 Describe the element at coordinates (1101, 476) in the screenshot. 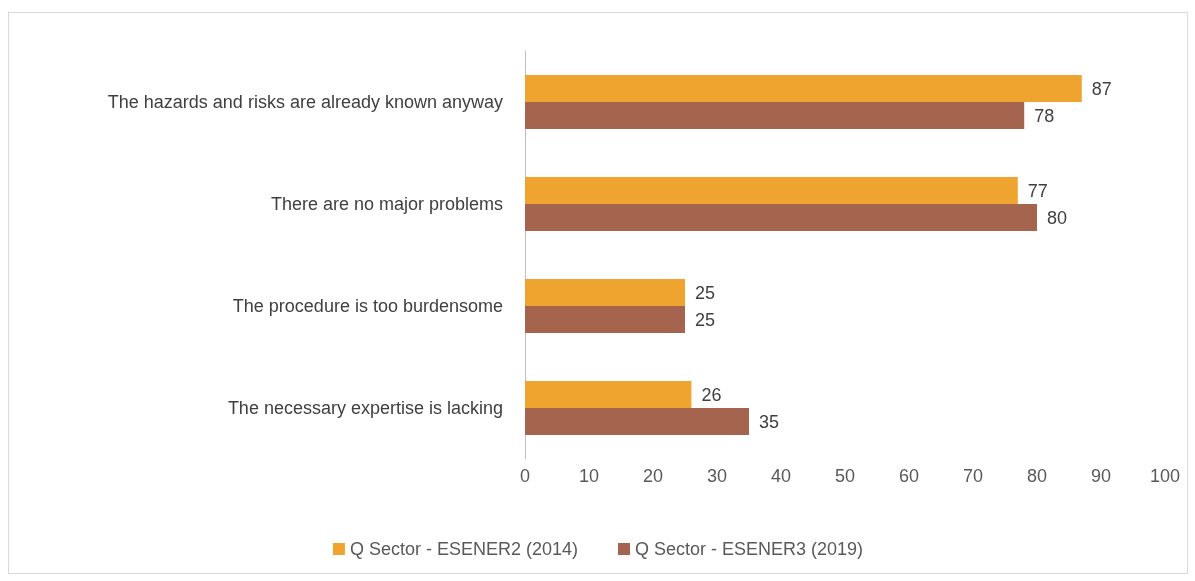

I see `x-tick-label: 90` at that location.